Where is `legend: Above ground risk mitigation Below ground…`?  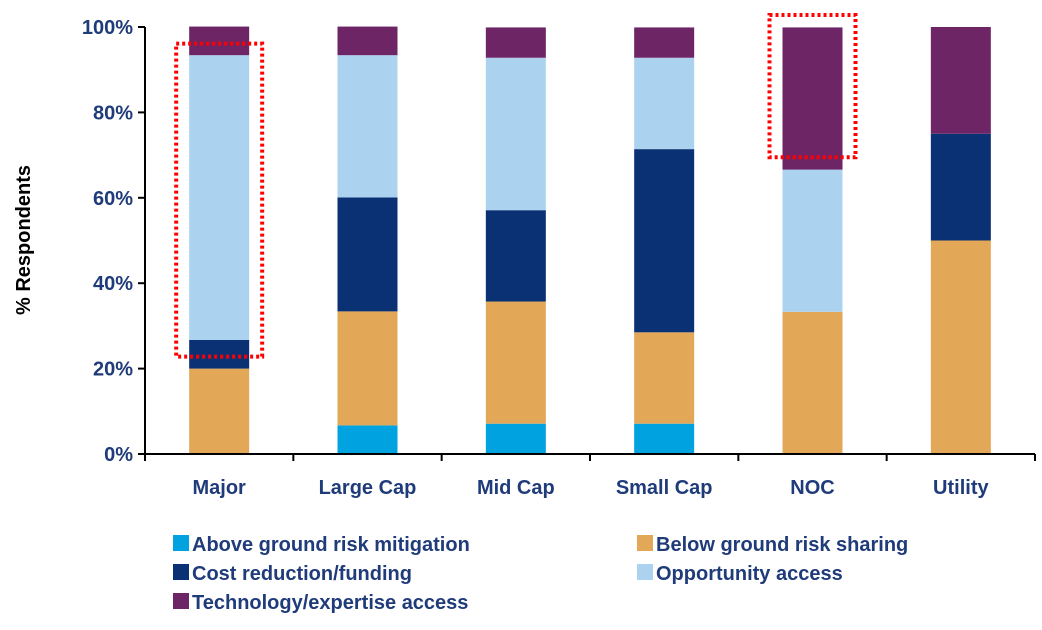
legend: Above ground risk mitigation Below ground… is located at coordinates (540, 574).